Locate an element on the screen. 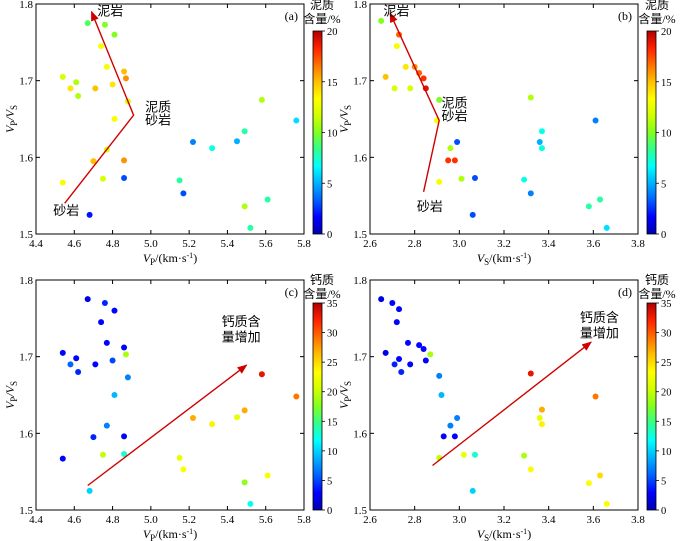  x-axis-label: VS/(km·s-1) is located at coordinates (504, 259).